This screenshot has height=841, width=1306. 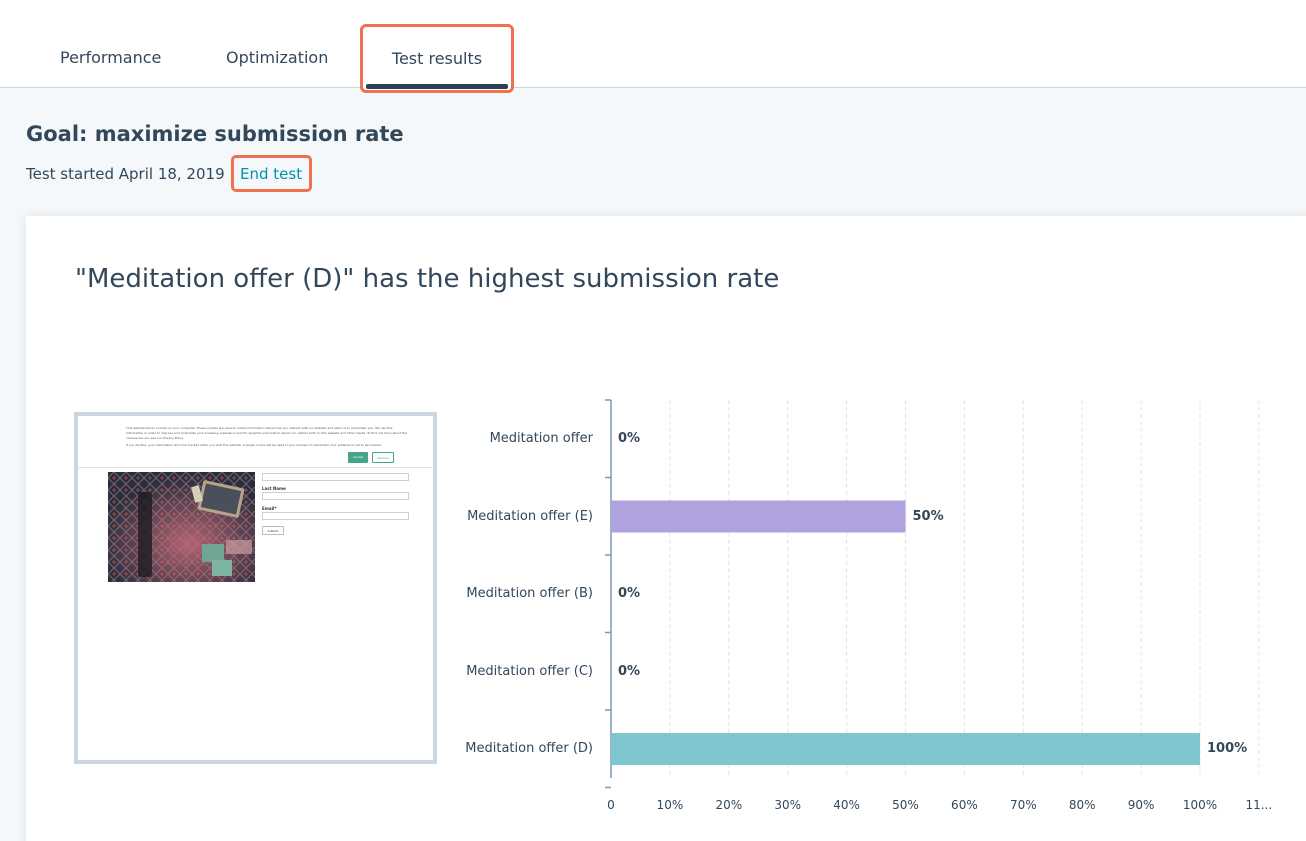 What do you see at coordinates (529, 593) in the screenshot?
I see `category-label: Meditation offer (B)` at bounding box center [529, 593].